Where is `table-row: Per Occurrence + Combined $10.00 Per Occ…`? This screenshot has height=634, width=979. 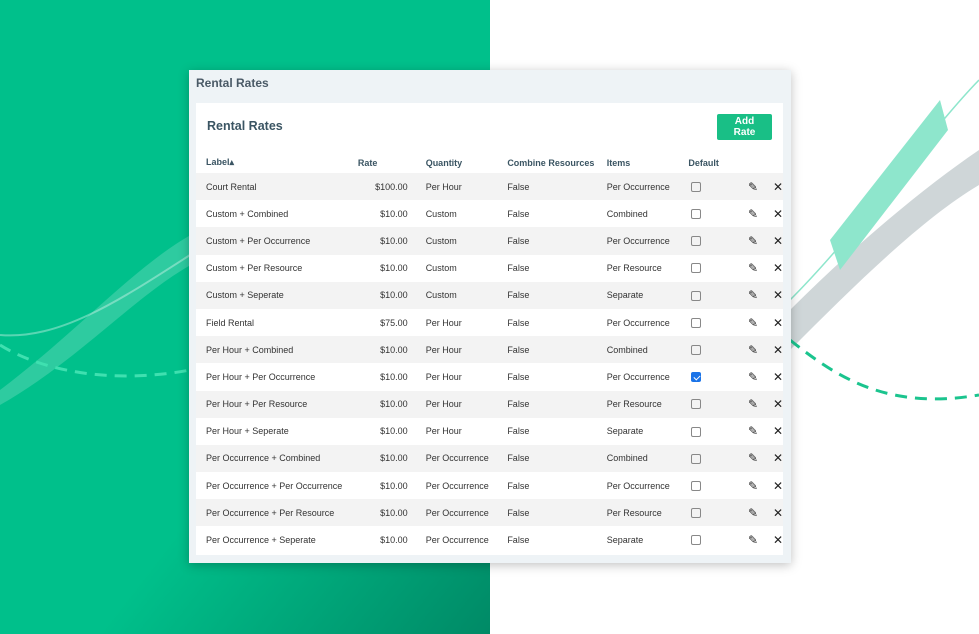 table-row: Per Occurrence + Combined $10.00 Per Occ… is located at coordinates (489, 458).